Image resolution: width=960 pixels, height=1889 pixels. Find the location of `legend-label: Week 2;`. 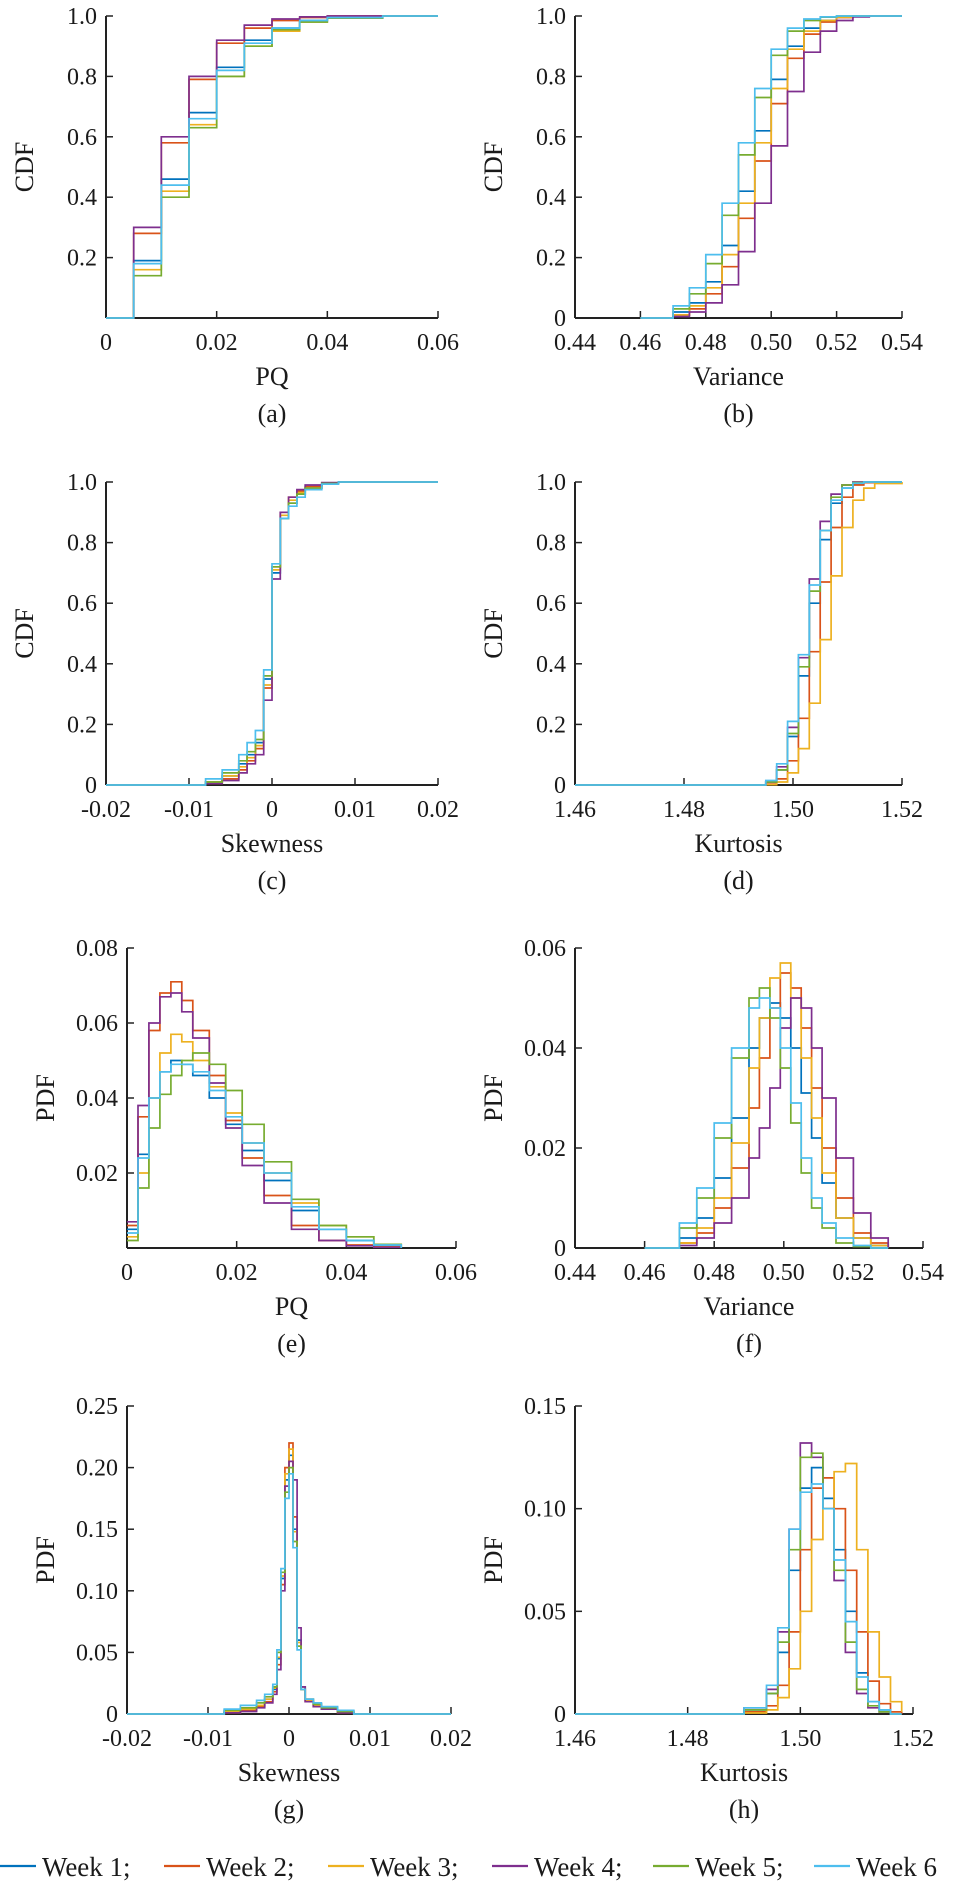

legend-label: Week 2; is located at coordinates (250, 1867).